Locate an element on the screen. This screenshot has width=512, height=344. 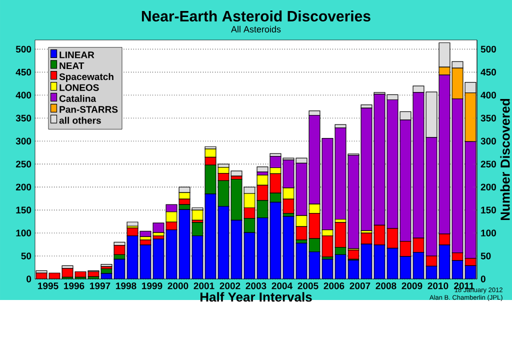
x-tick-label: 2007 is located at coordinates (360, 286).